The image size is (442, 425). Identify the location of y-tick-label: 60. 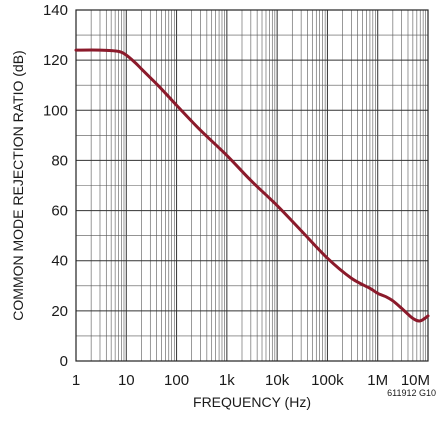
(59, 211).